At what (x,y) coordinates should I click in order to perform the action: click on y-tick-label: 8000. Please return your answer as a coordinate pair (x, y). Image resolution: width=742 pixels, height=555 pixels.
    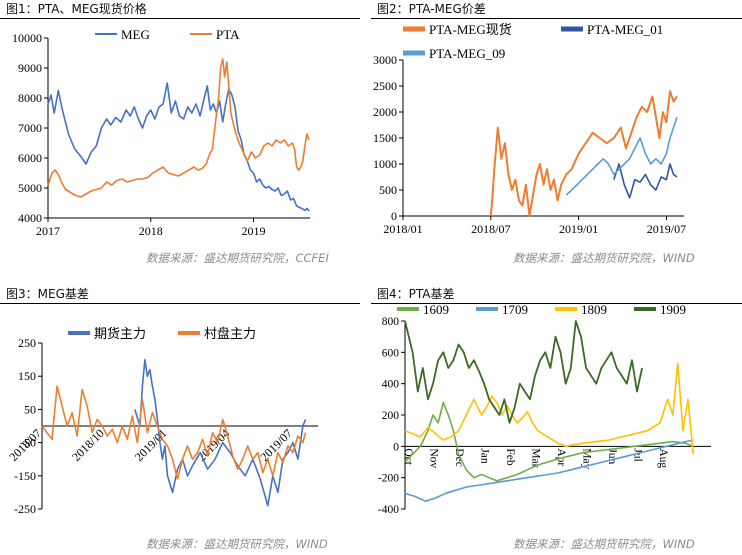
    Looking at the image, I should click on (30, 98).